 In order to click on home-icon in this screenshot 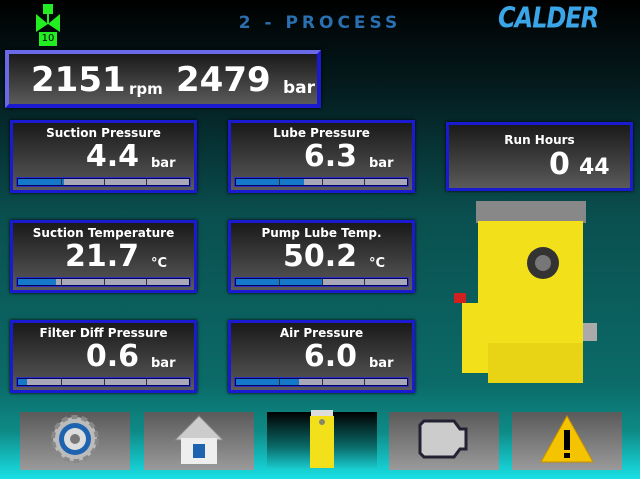, I will do `click(199, 441)`.